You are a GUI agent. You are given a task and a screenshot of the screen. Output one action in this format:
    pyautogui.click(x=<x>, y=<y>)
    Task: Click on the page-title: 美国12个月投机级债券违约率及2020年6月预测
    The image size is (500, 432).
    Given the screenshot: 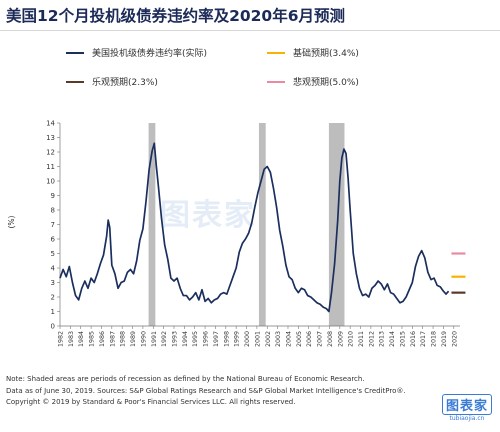 What is the action you would take?
    pyautogui.click(x=175, y=16)
    